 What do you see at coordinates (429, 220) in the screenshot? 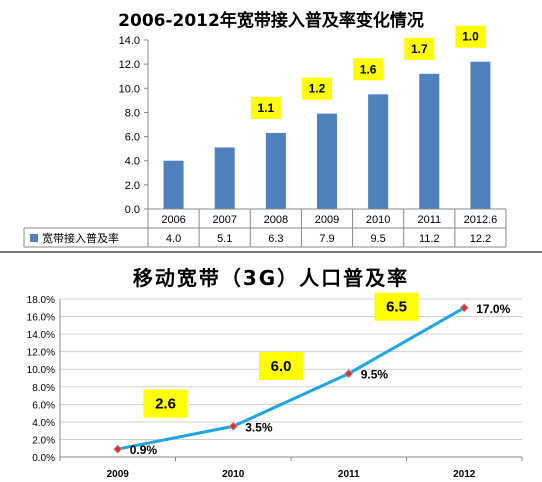
I see `category-label: 2011` at bounding box center [429, 220].